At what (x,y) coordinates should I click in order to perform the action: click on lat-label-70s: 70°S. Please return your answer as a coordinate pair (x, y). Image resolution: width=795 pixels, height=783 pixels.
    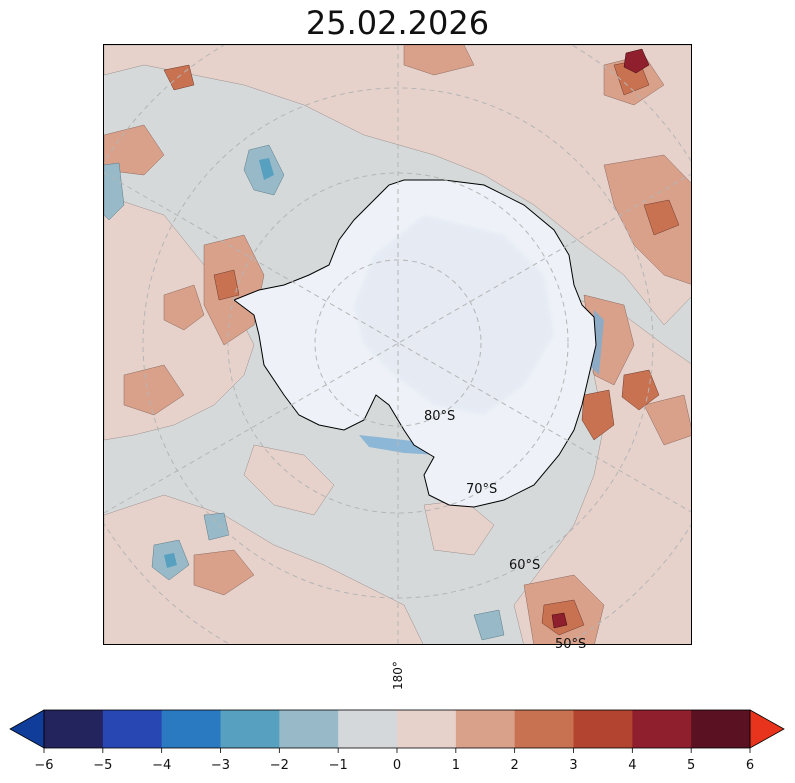
    Looking at the image, I should click on (482, 489).